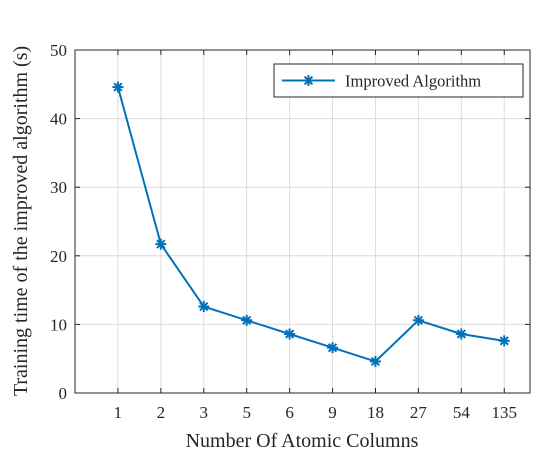  I want to click on y-tick-label: 50, so click(58, 50).